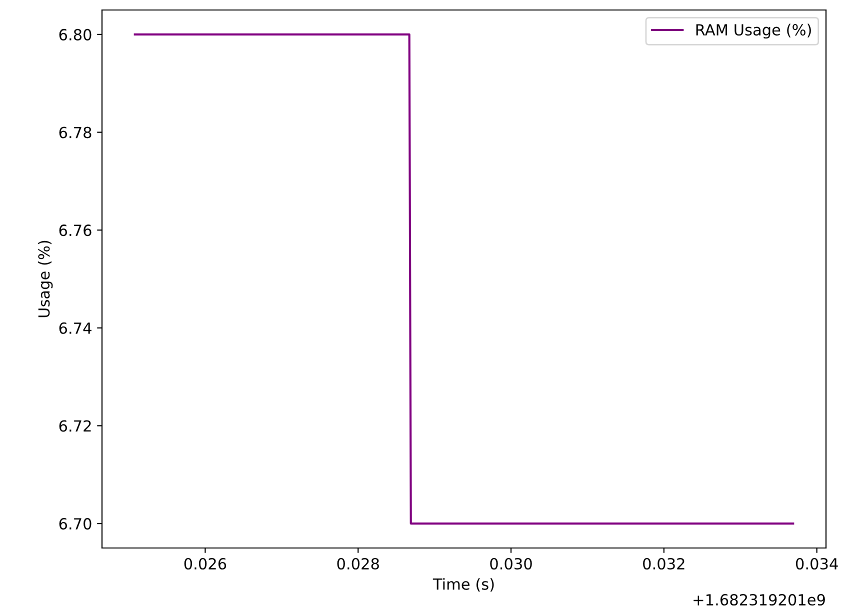 The height and width of the screenshot is (615, 846). What do you see at coordinates (753, 31) in the screenshot?
I see `legend-label: RAM Usage (%)` at bounding box center [753, 31].